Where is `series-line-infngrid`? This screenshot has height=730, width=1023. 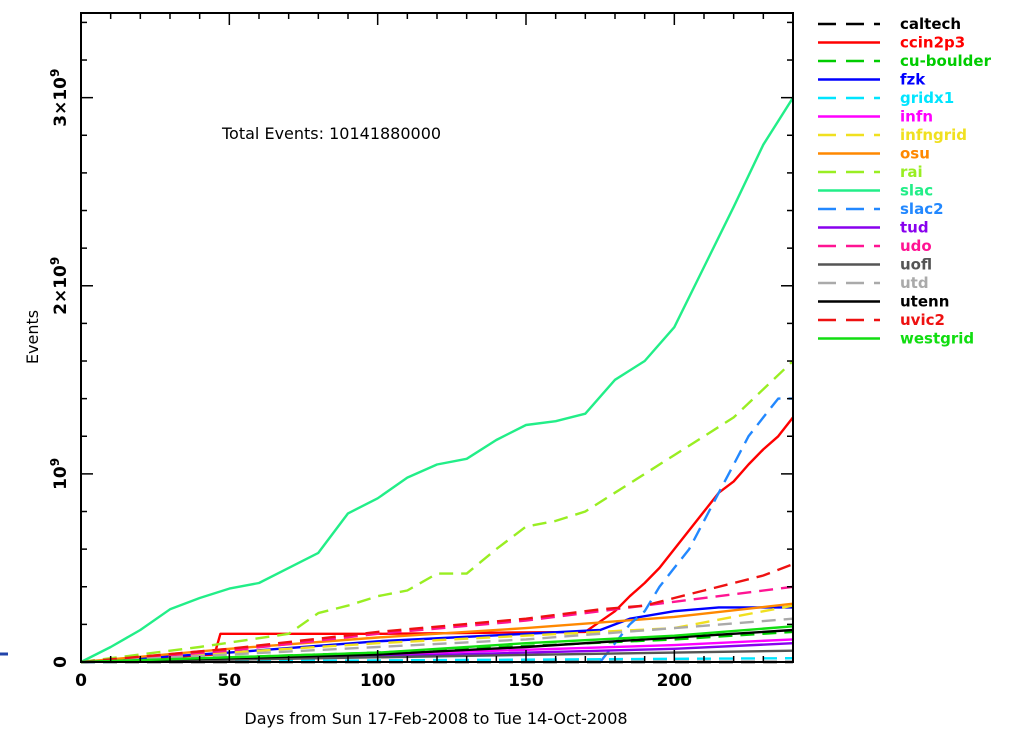 series-line-infngrid is located at coordinates (437, 634).